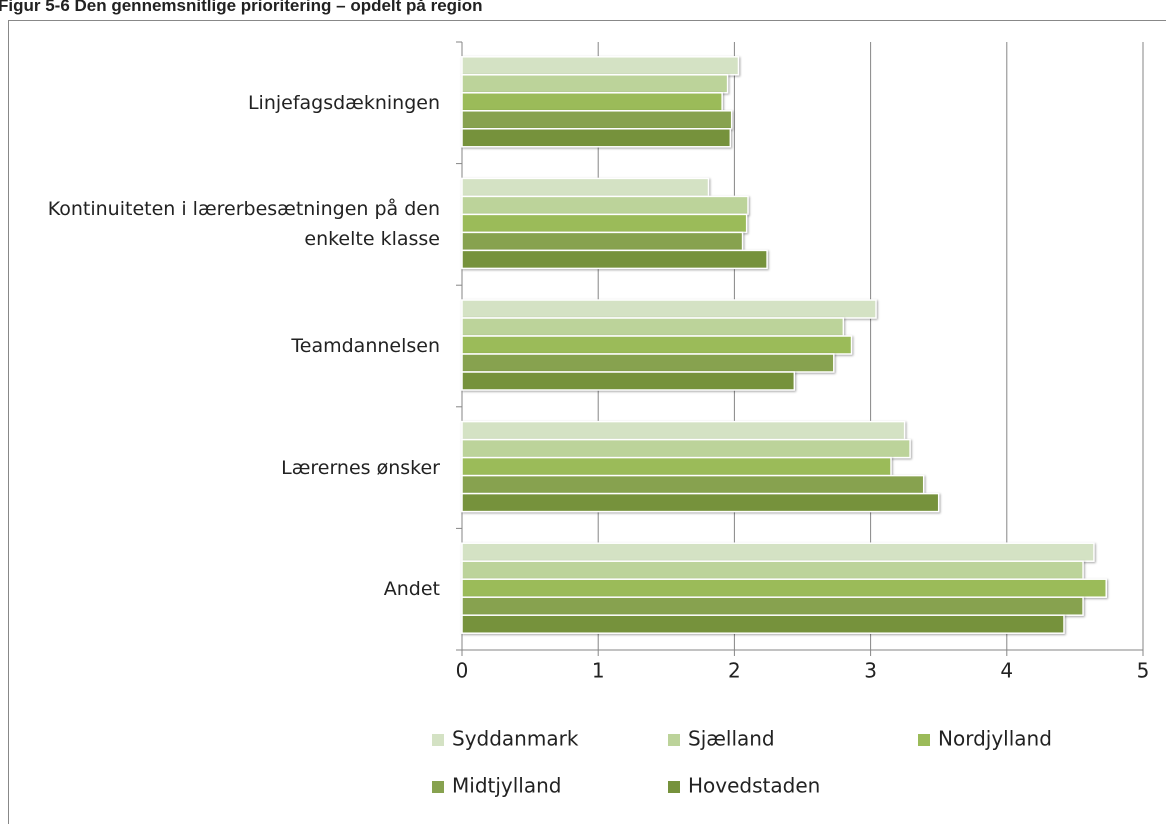 Image resolution: width=1166 pixels, height=824 pixels. Describe the element at coordinates (734, 671) in the screenshot. I see `x-tick-label: 2` at that location.